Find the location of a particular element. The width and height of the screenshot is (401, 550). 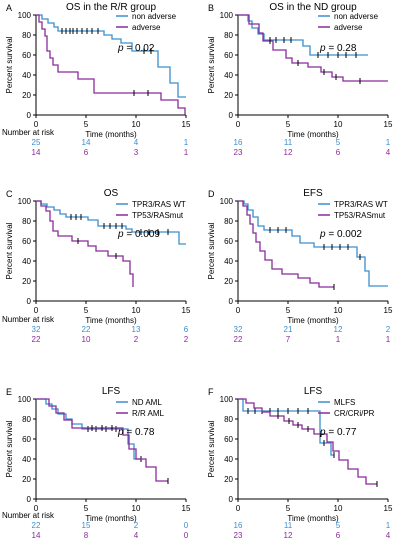

legend-label: R/R AML is located at coordinates (148, 413).